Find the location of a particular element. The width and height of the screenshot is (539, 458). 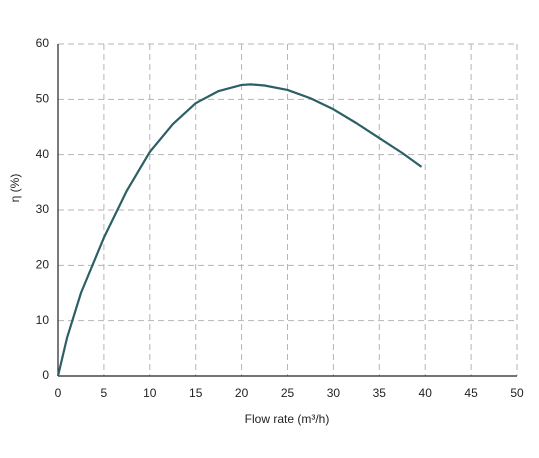

x-tick-label: 50 is located at coordinates (517, 393).